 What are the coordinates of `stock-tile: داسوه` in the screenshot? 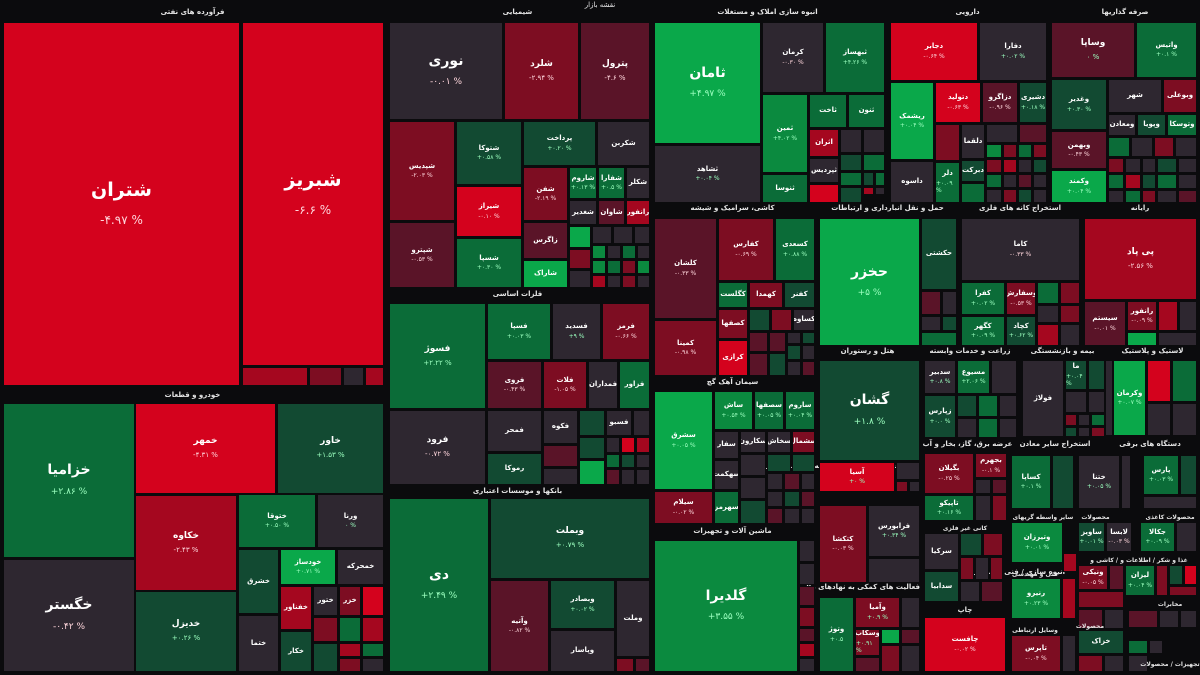 It's located at (912, 182).